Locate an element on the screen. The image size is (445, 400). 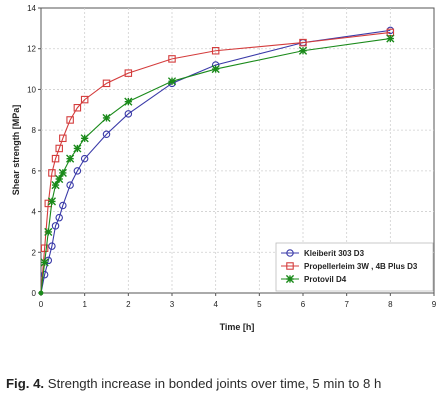
y-tick-label: 0 is located at coordinates (34, 293).